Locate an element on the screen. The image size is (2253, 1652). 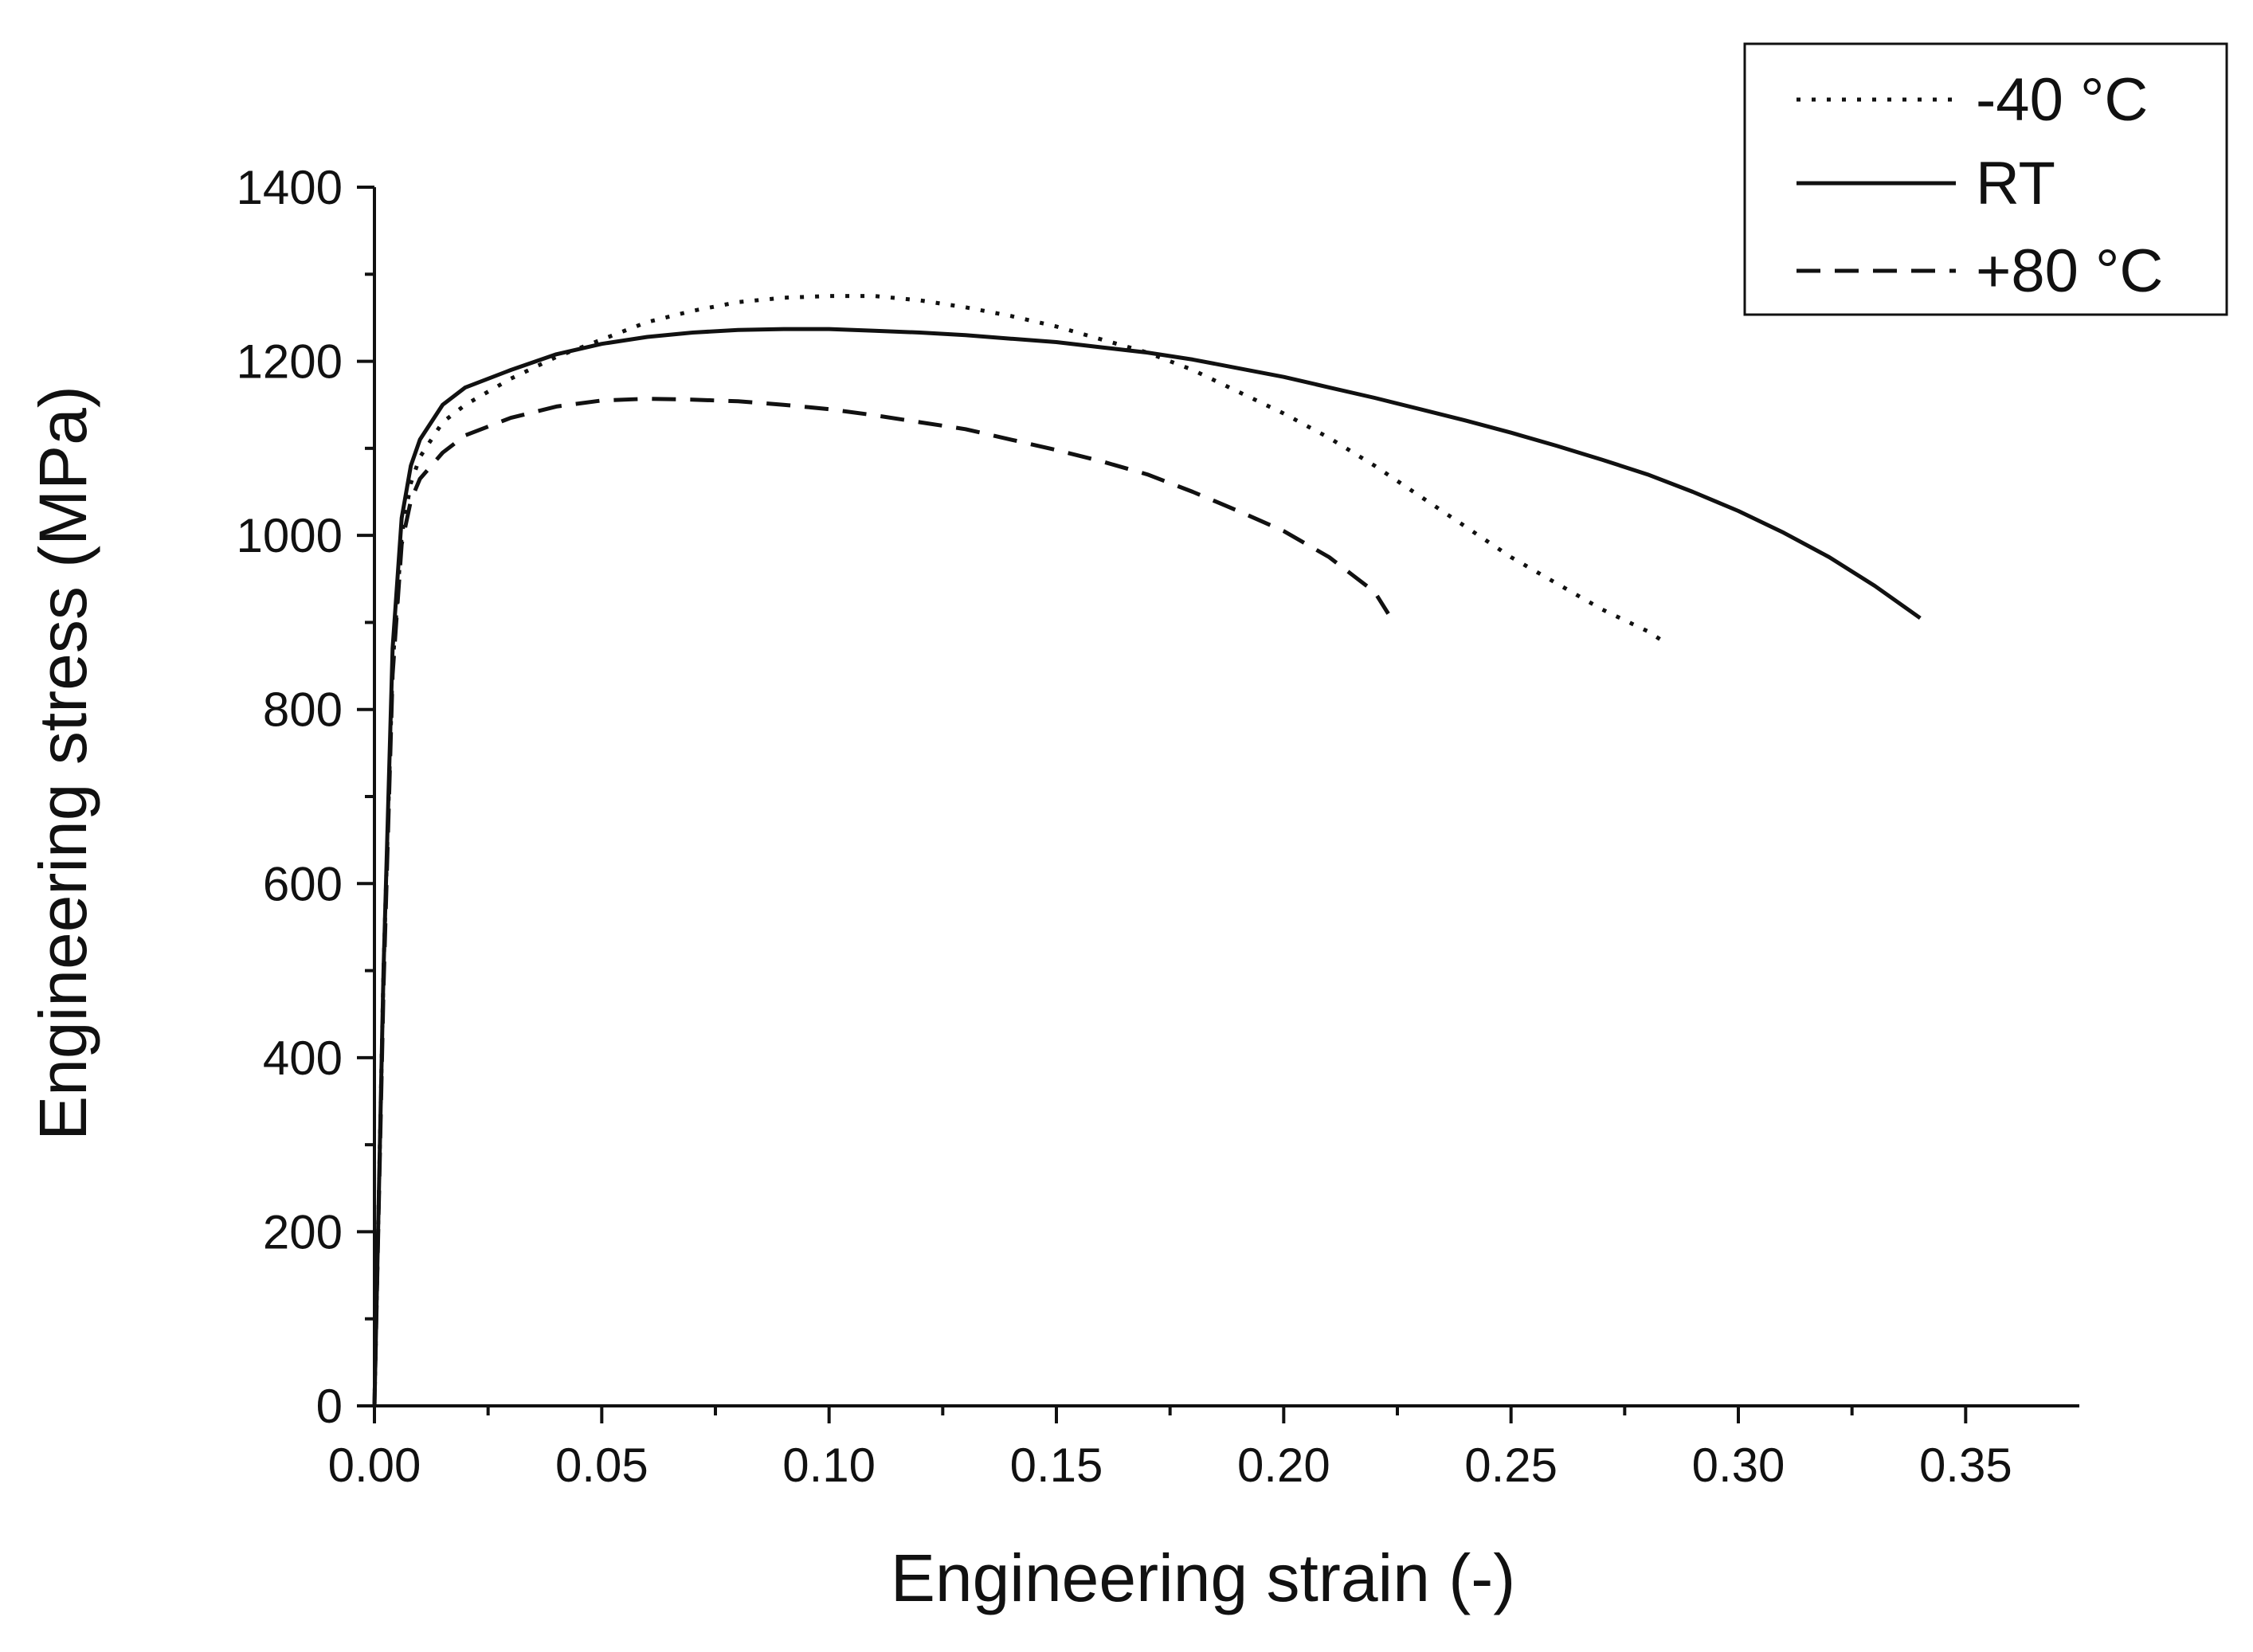
y-tick-label: 200 is located at coordinates (303, 1232).